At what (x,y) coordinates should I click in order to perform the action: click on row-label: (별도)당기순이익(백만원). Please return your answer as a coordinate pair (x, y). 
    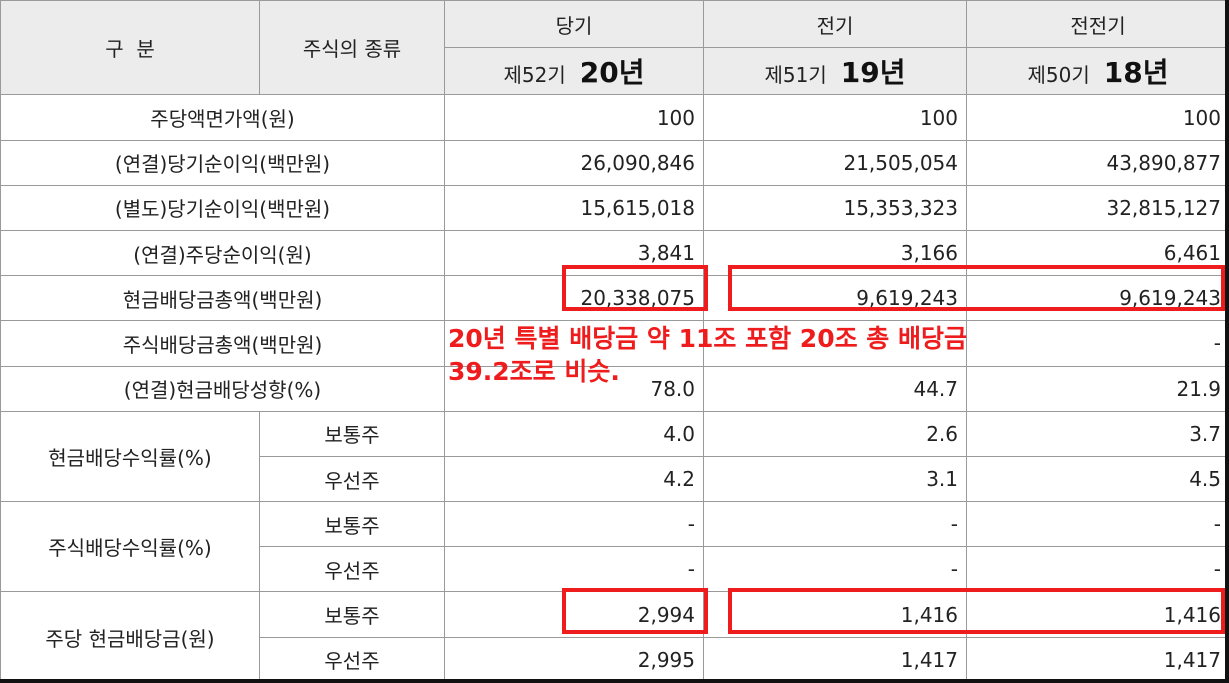
    Looking at the image, I should click on (222, 207).